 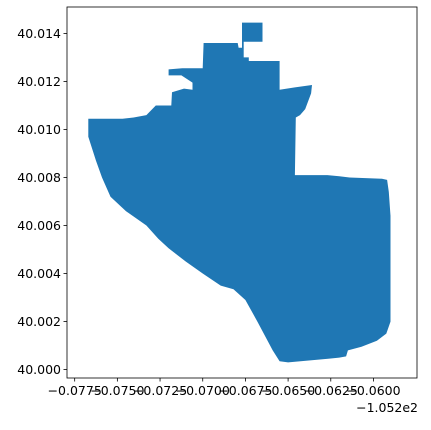 I want to click on y-tick-label: 40.000, so click(x=39, y=369).